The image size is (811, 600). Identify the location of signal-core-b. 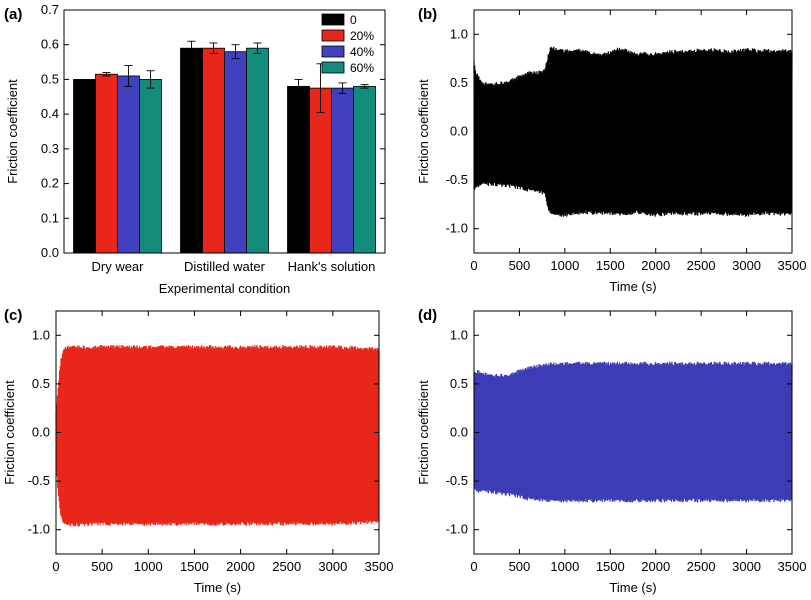
(633, 131).